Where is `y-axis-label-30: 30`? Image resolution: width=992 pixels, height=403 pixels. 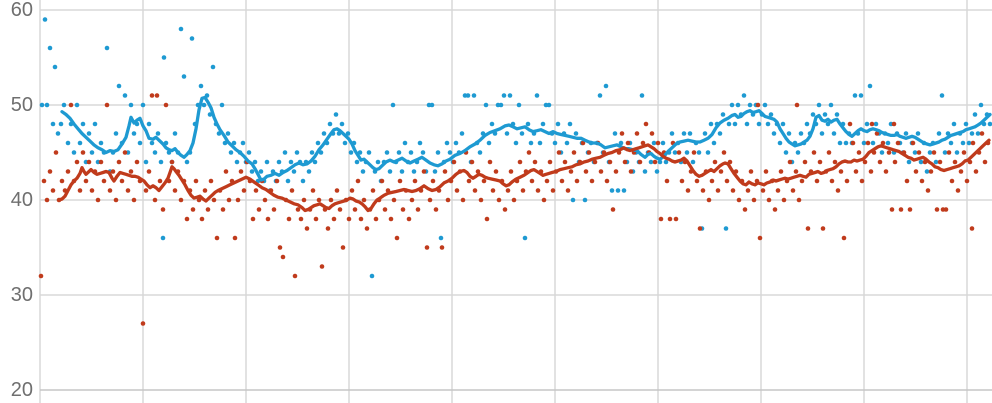 y-axis-label-30: 30 is located at coordinates (21, 295).